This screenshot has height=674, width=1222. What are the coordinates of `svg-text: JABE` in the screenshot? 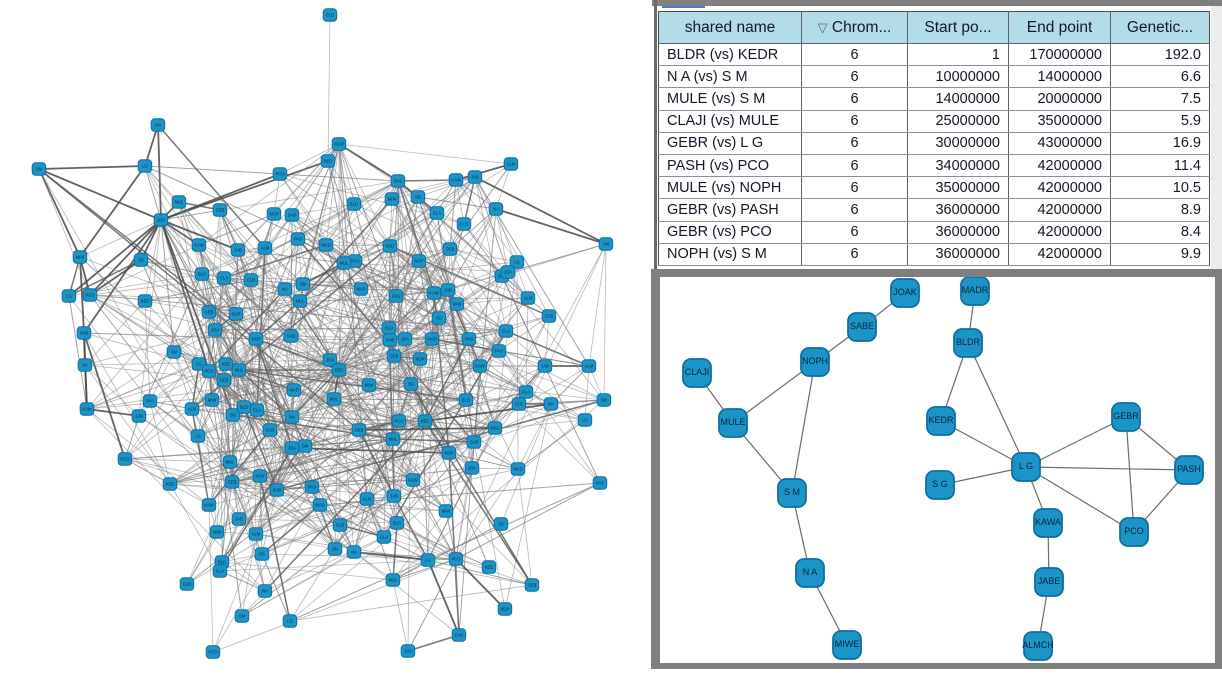 It's located at (1049, 581).